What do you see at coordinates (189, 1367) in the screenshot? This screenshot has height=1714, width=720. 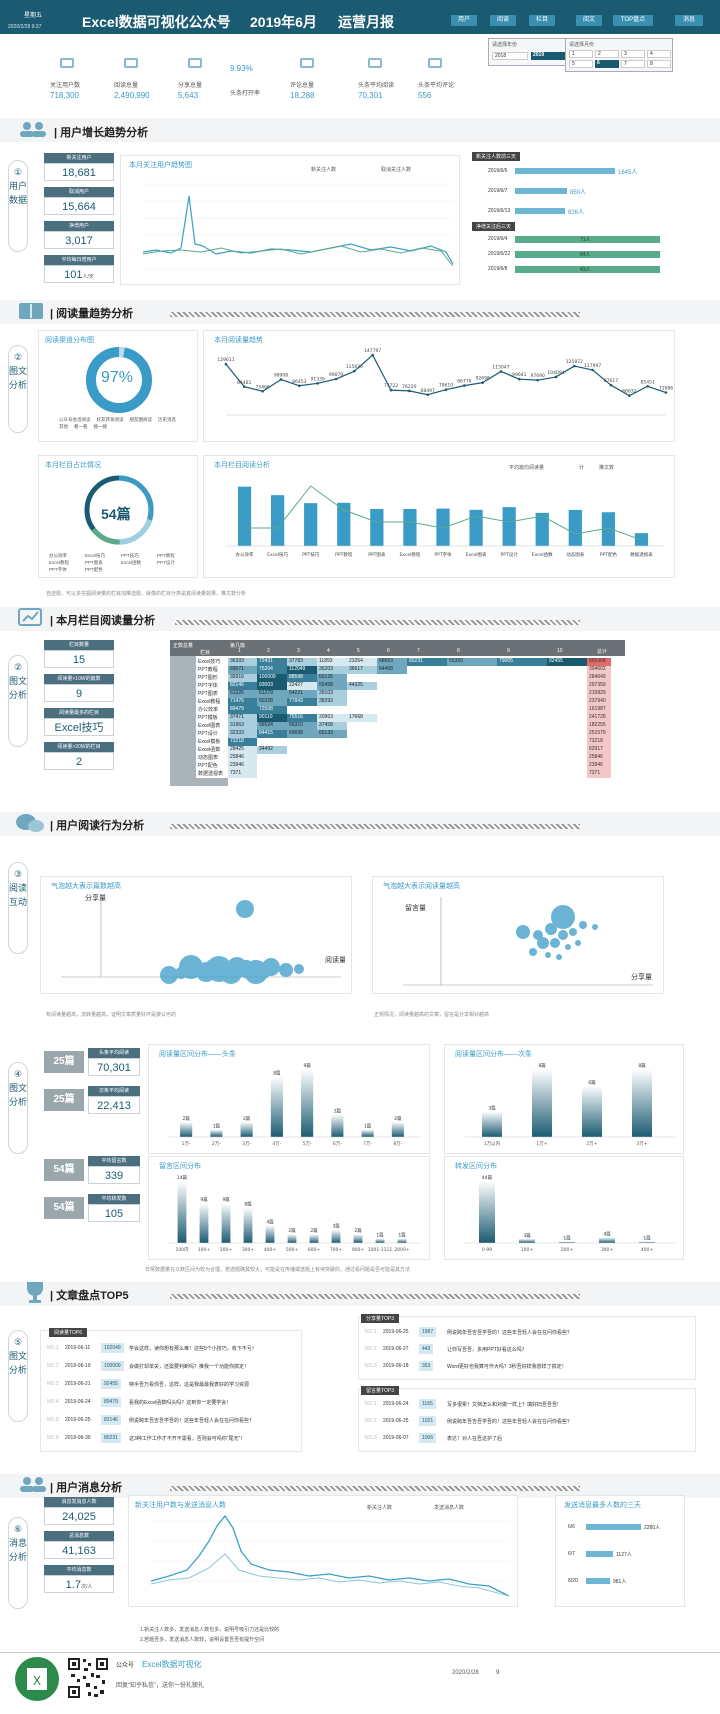 I see `rank-title: 会做打却单关，还需要判断吗？推我一个功能你搞定！` at bounding box center [189, 1367].